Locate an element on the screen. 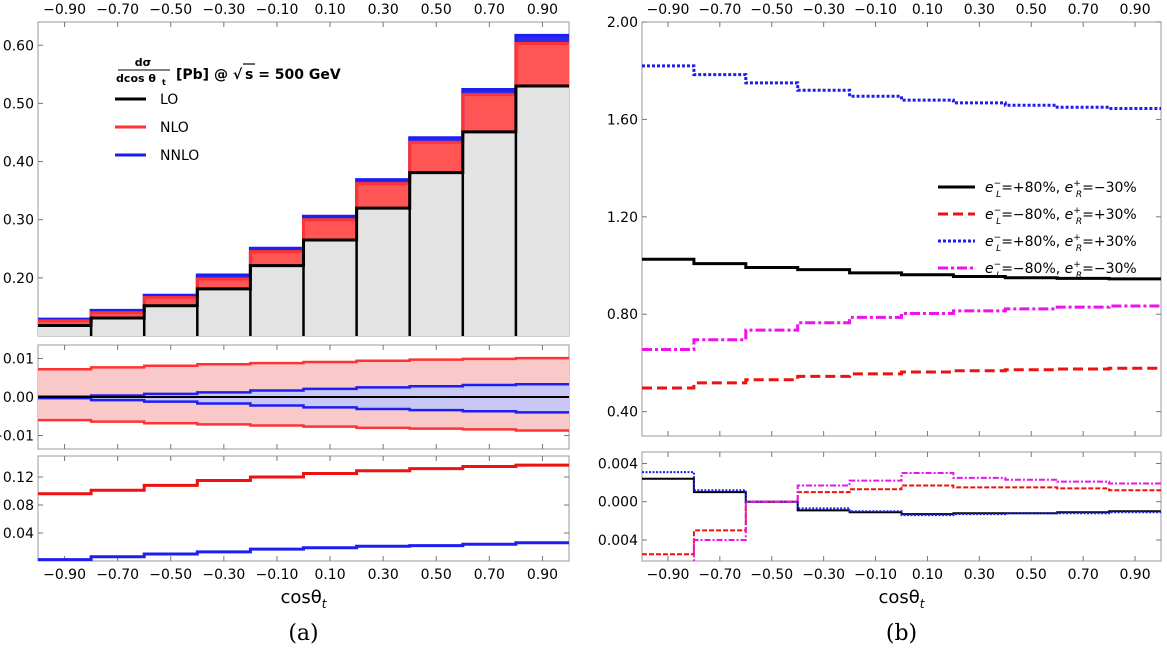 The height and width of the screenshot is (659, 1167). series-nnlo-line is located at coordinates (303, 551).